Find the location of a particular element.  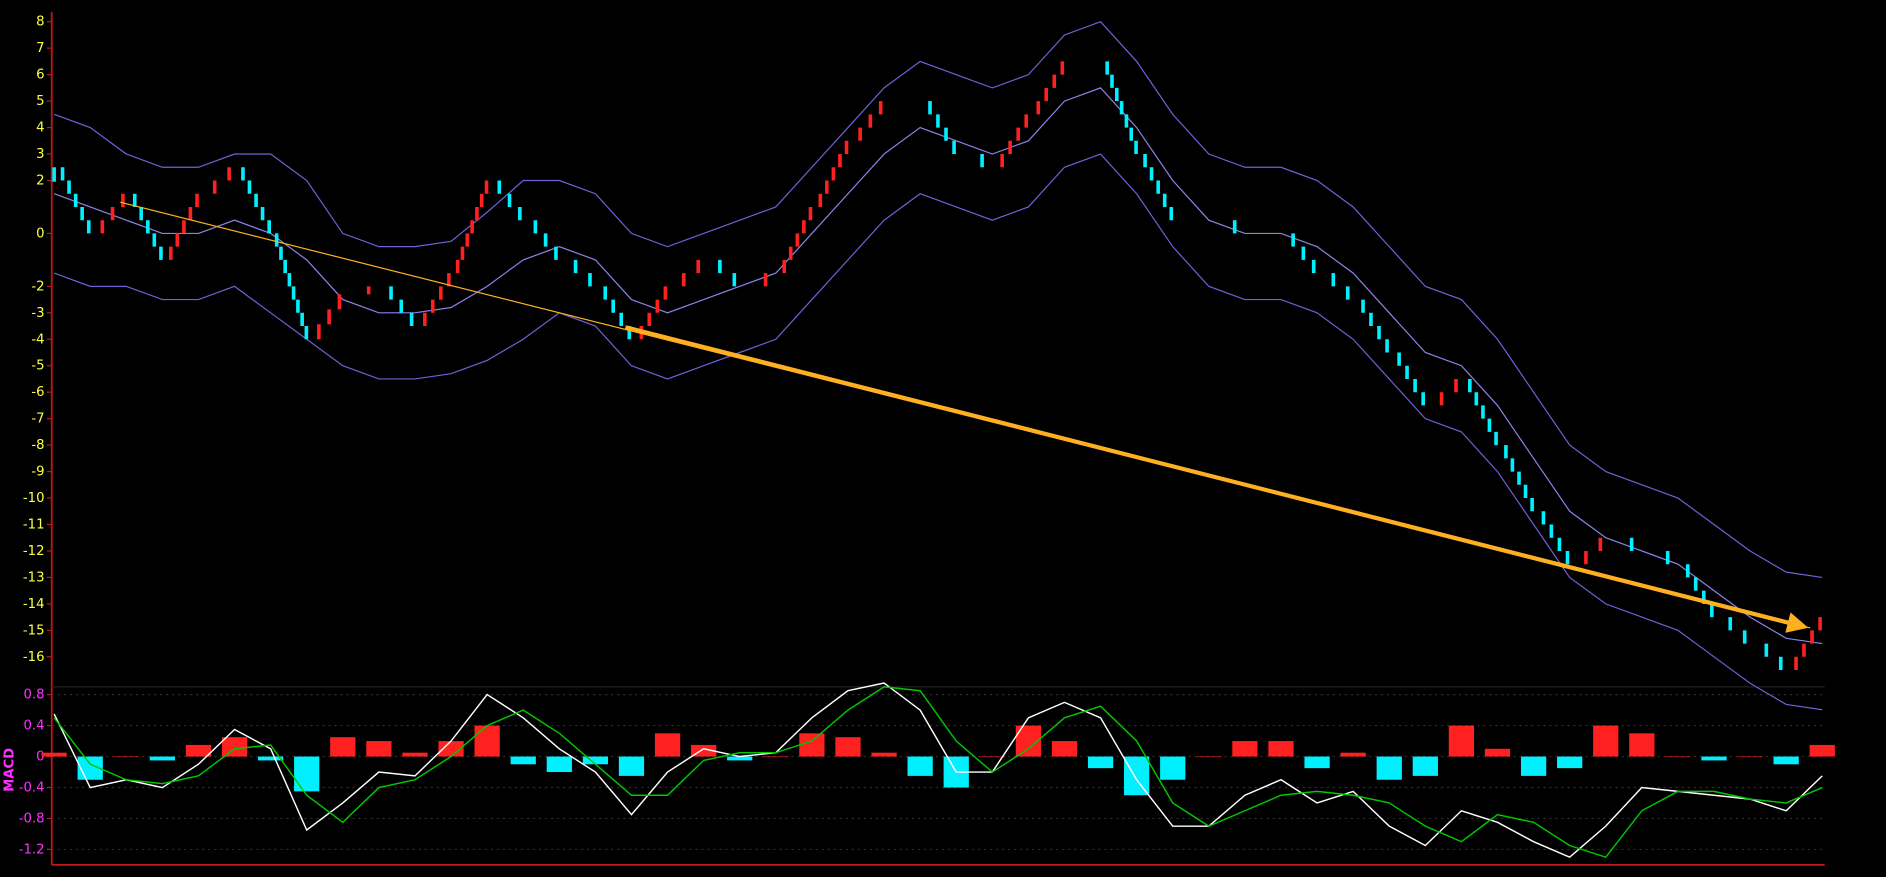

y-tick-label: -7 is located at coordinates (37, 419).